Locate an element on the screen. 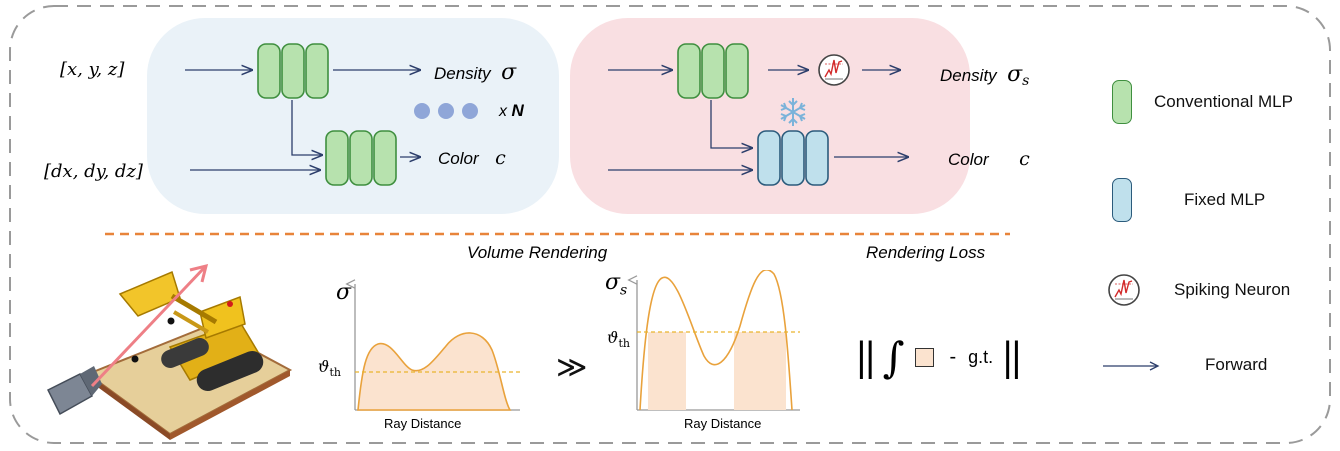  spiking-color-output: Color c is located at coordinates (989, 159).